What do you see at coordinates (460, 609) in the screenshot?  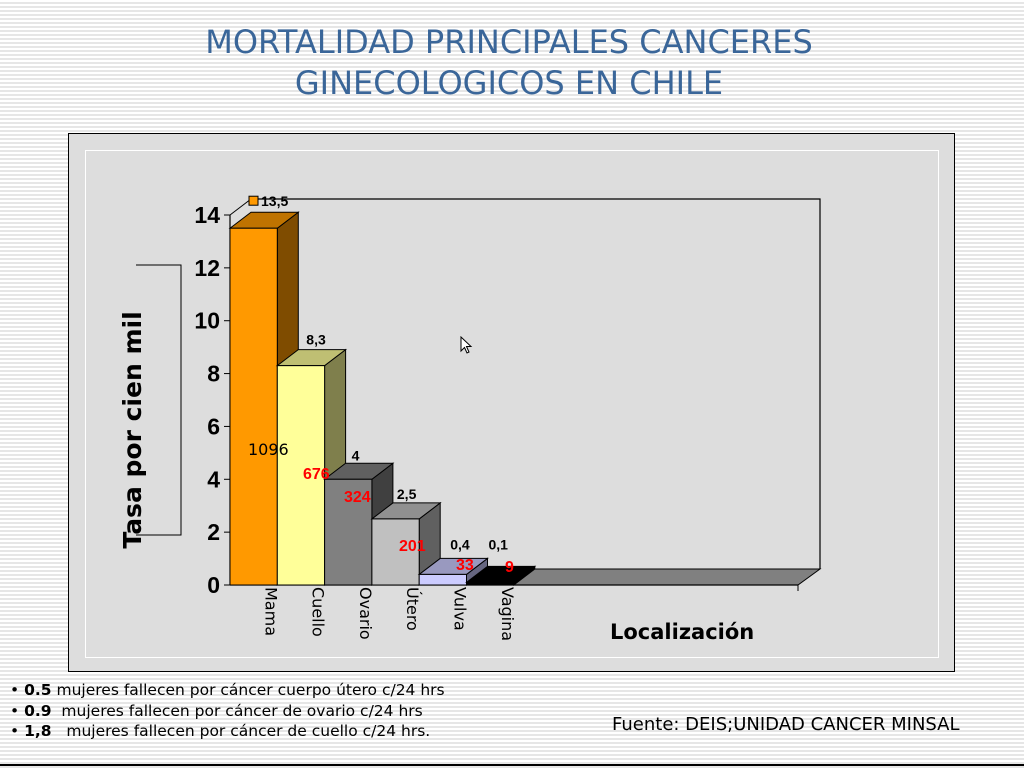 I see `category-label: Vulva` at bounding box center [460, 609].